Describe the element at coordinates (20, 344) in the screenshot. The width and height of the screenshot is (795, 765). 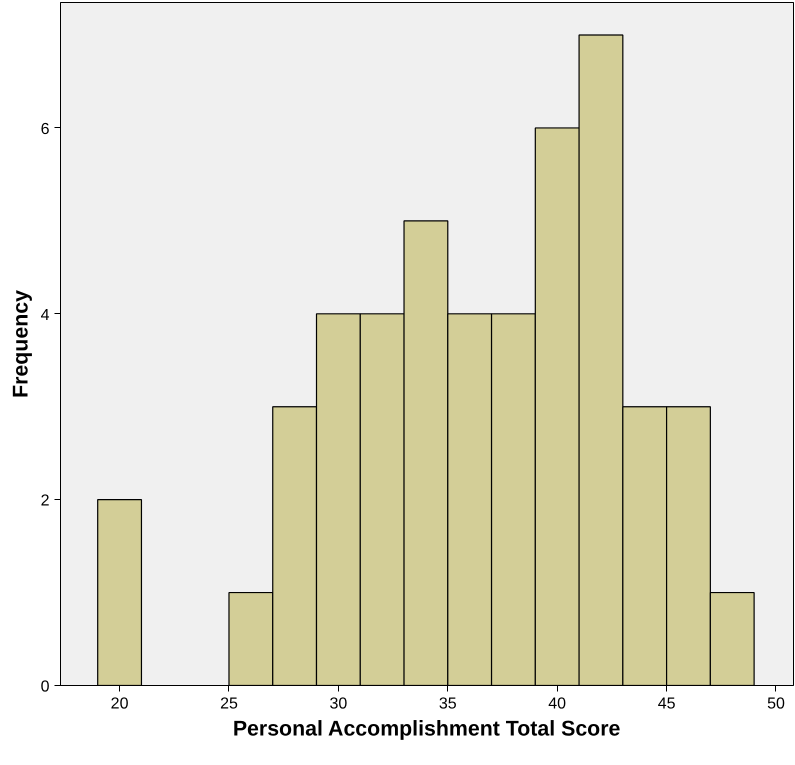
I see `y-axis-title: Frequency` at that location.